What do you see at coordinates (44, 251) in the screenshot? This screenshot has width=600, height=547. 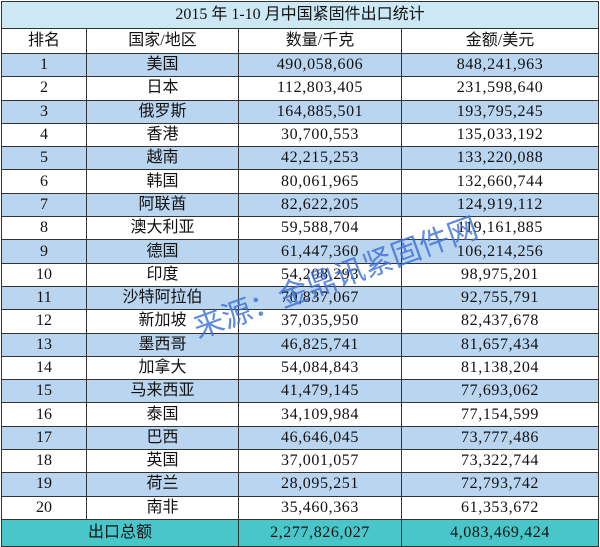 I see `rank-cell: 9` at bounding box center [44, 251].